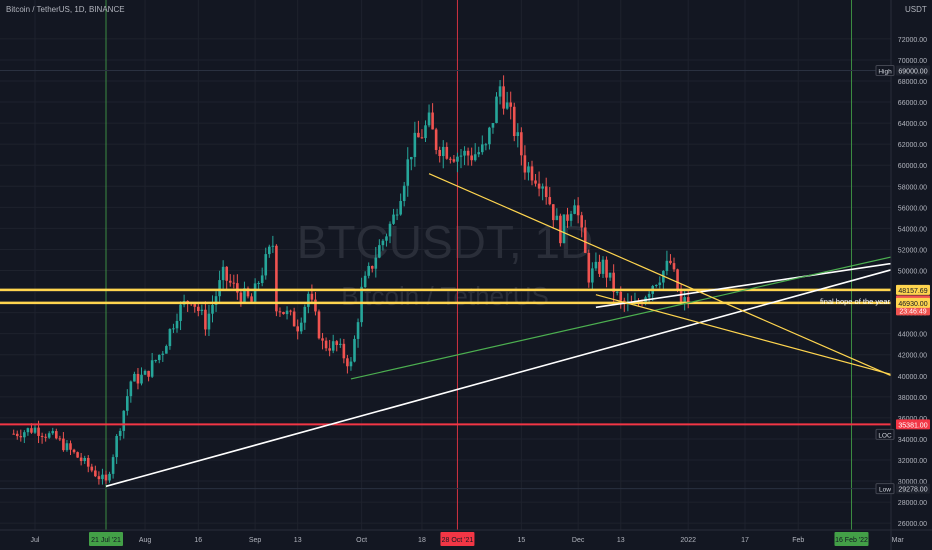  I want to click on price-tick-label: 32000.00, so click(912, 461).